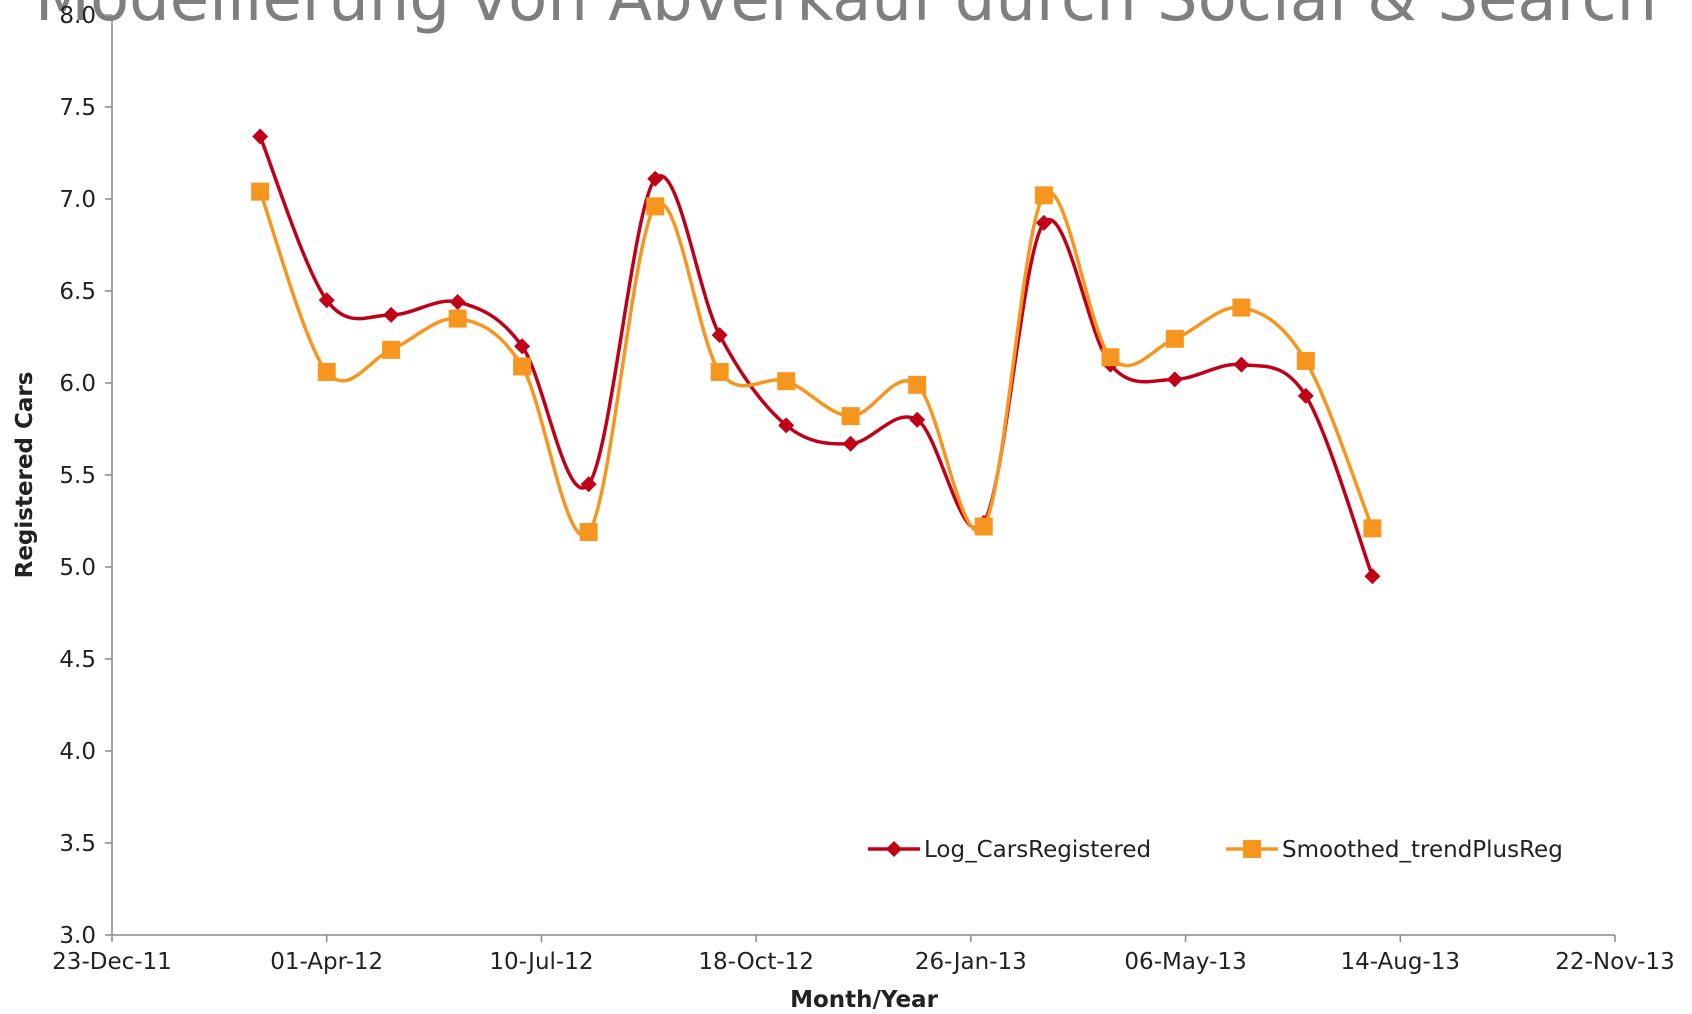  Describe the element at coordinates (77, 292) in the screenshot. I see `y-tick-label: 6.5` at that location.